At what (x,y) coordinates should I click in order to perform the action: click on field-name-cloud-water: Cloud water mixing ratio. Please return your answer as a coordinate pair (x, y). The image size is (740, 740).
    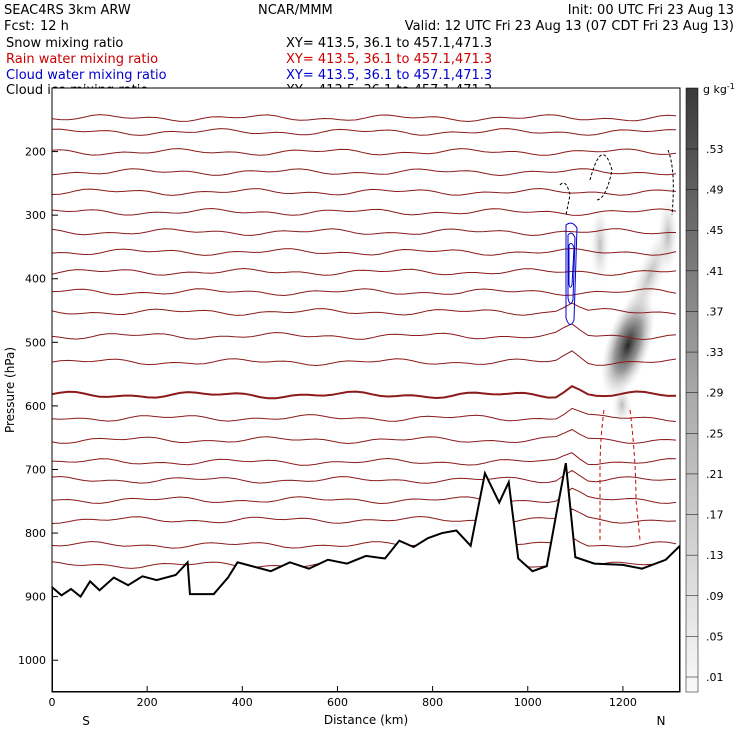
    Looking at the image, I should click on (86, 75).